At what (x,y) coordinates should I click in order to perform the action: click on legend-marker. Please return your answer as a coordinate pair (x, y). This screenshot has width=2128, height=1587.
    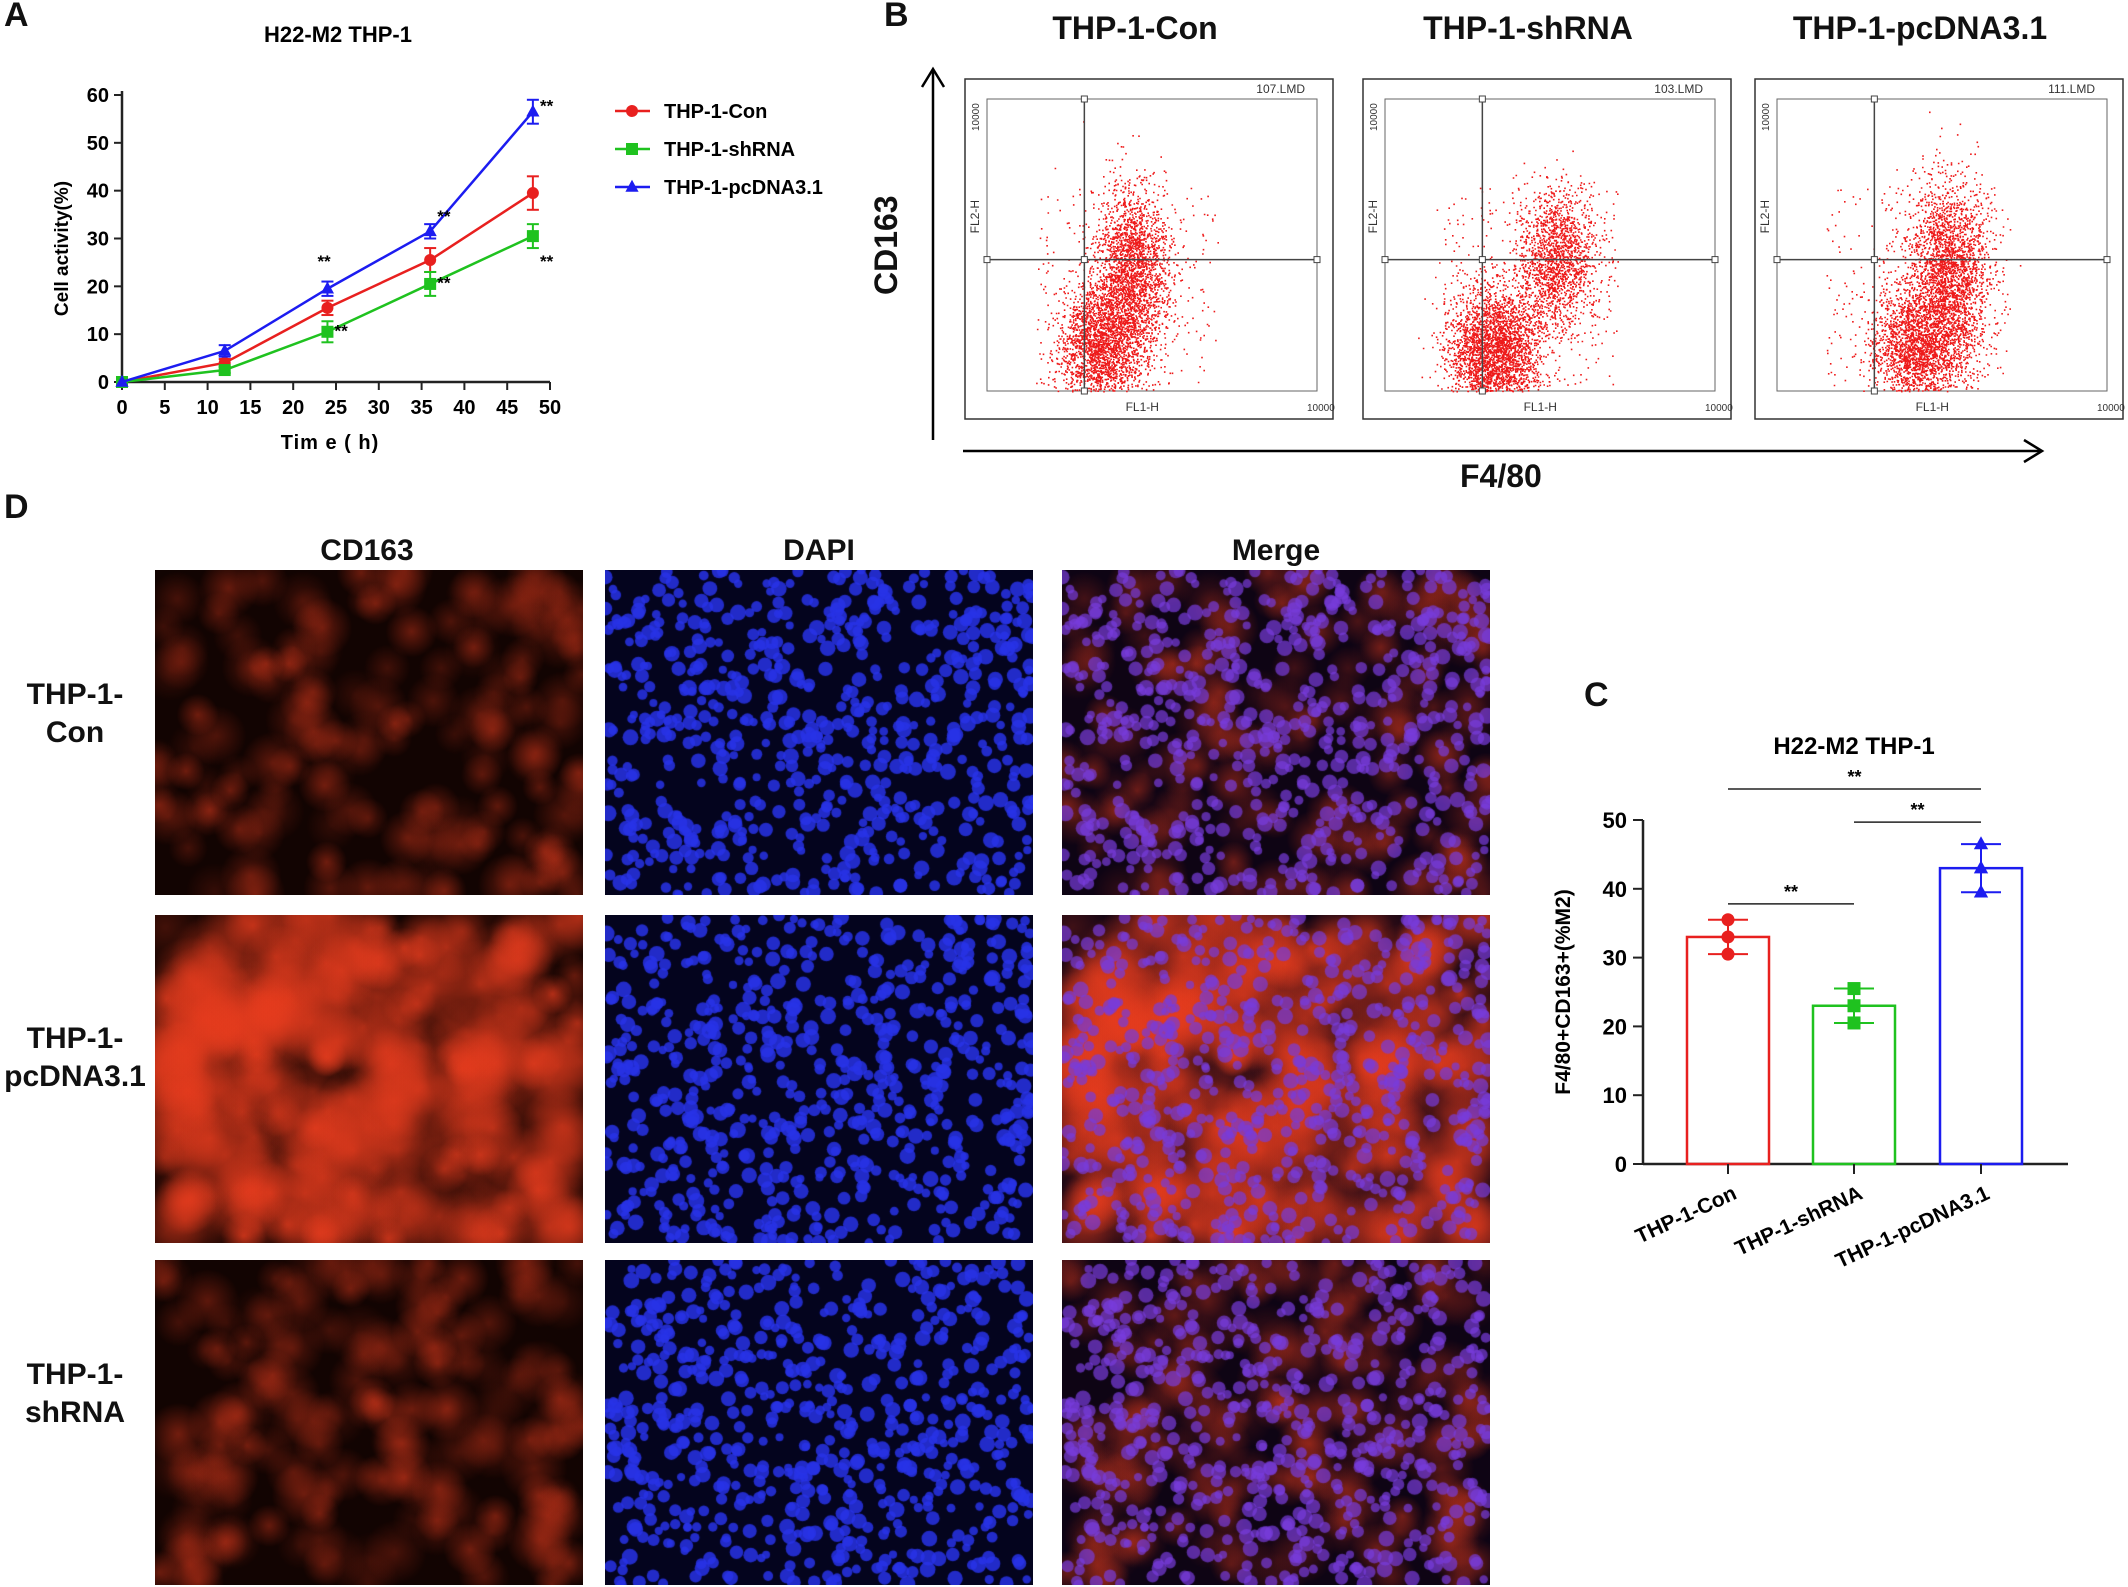
    Looking at the image, I should click on (632, 185).